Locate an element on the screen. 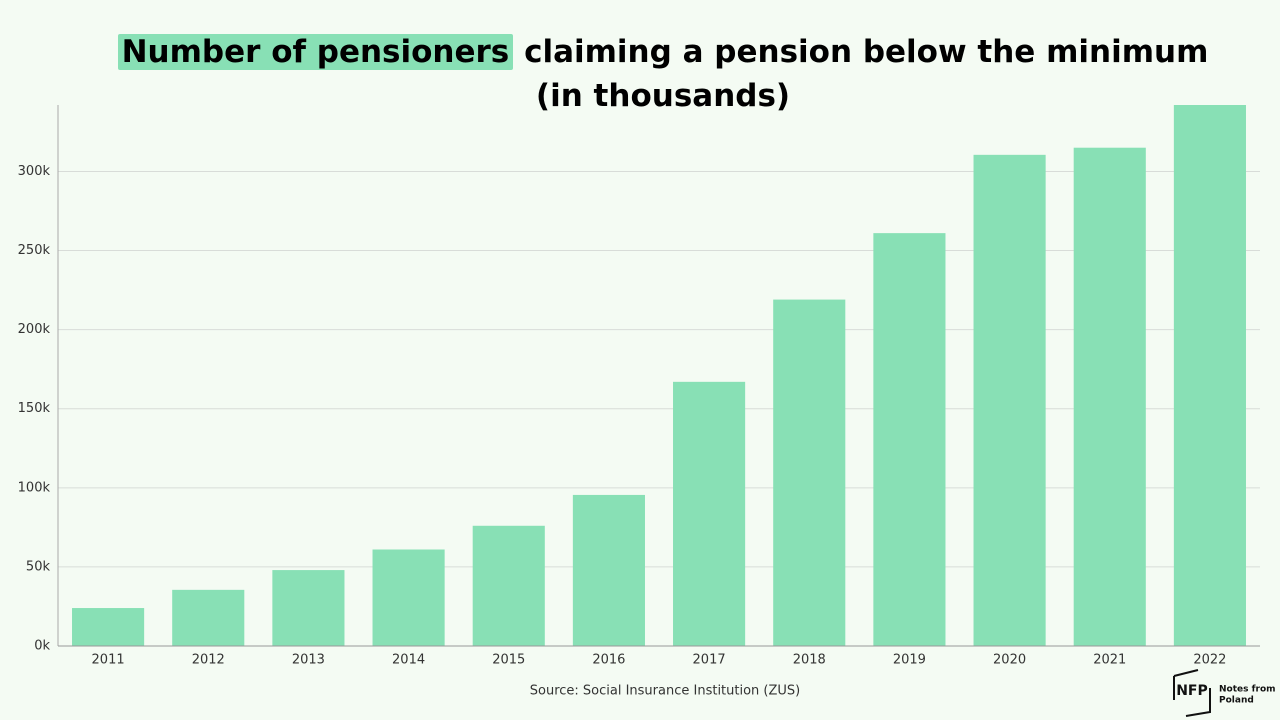  logo: NFP Notes from Poland is located at coordinates (1224, 693).